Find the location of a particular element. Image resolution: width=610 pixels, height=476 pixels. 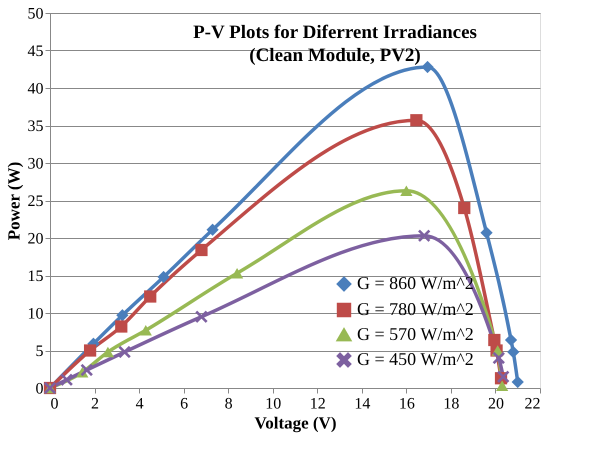

y-tick-label: 5 is located at coordinates (40, 351).